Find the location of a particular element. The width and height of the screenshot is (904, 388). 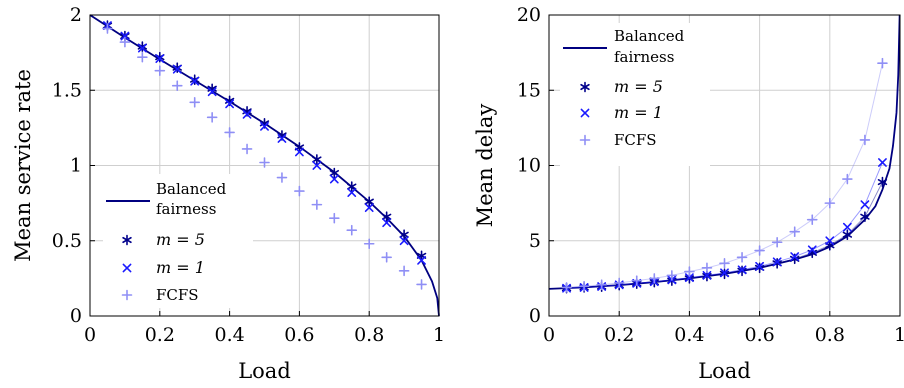

right-legend-balanced-line1: Balanced is located at coordinates (649, 36).